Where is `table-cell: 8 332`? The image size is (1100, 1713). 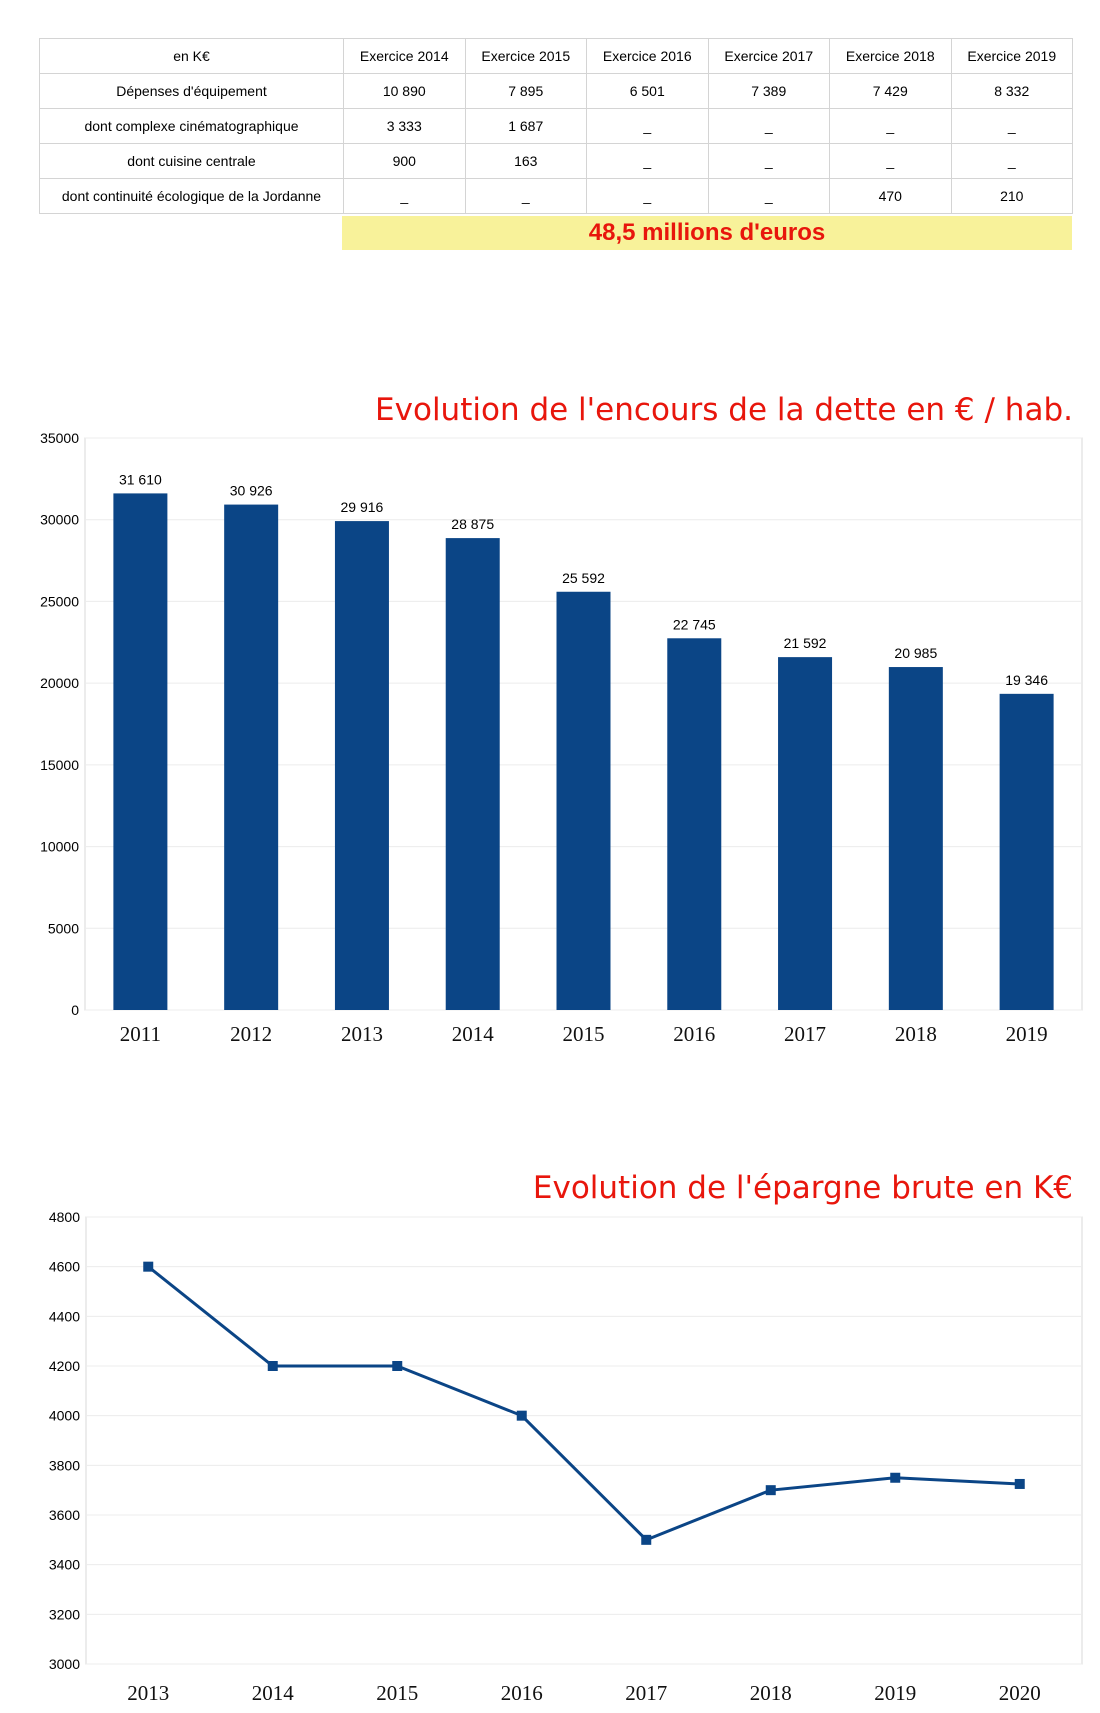
table-cell: 8 332 is located at coordinates (1011, 91).